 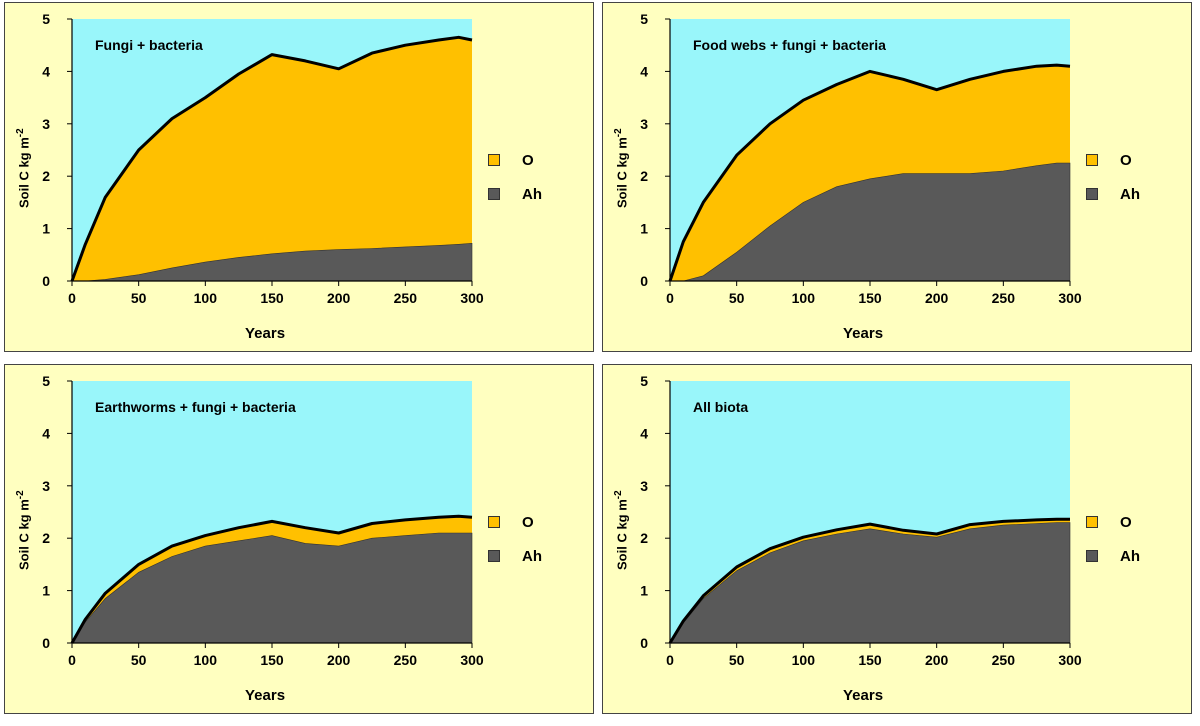 What do you see at coordinates (195, 407) in the screenshot?
I see `chart-title: Earthworms + fungi + bacteria` at bounding box center [195, 407].